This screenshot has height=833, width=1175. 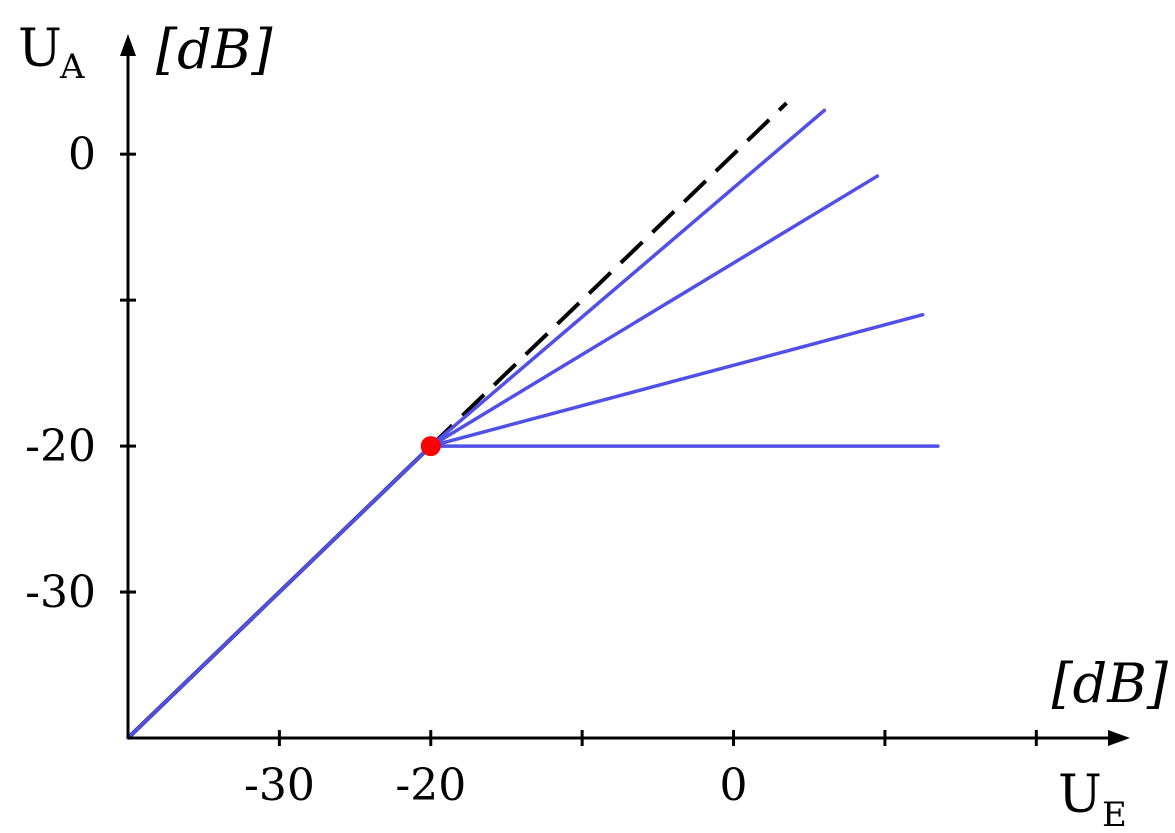 What do you see at coordinates (1080, 795) in the screenshot?
I see `x-axis-symbol: U` at bounding box center [1080, 795].